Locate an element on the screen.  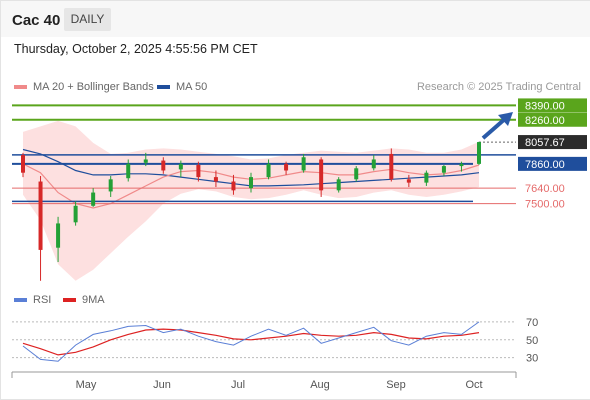
rsi-ma-legend: 9MA is located at coordinates (84, 300).